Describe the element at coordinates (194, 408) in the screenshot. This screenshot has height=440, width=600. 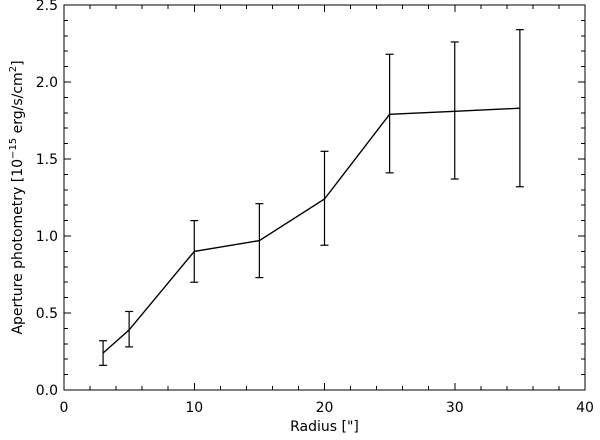
I see `x-tick-label: 10` at that location.